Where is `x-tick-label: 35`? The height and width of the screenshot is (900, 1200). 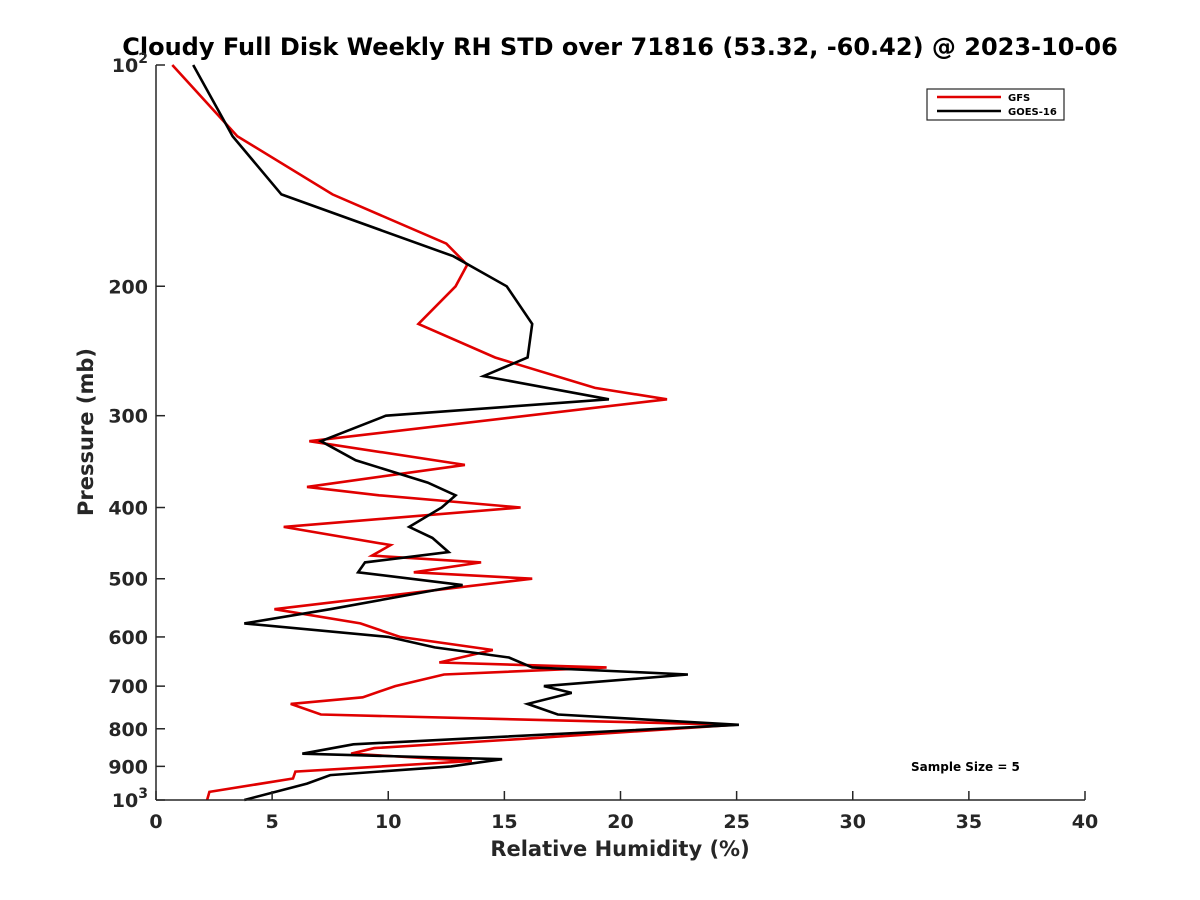 x-tick-label: 35 is located at coordinates (969, 822).